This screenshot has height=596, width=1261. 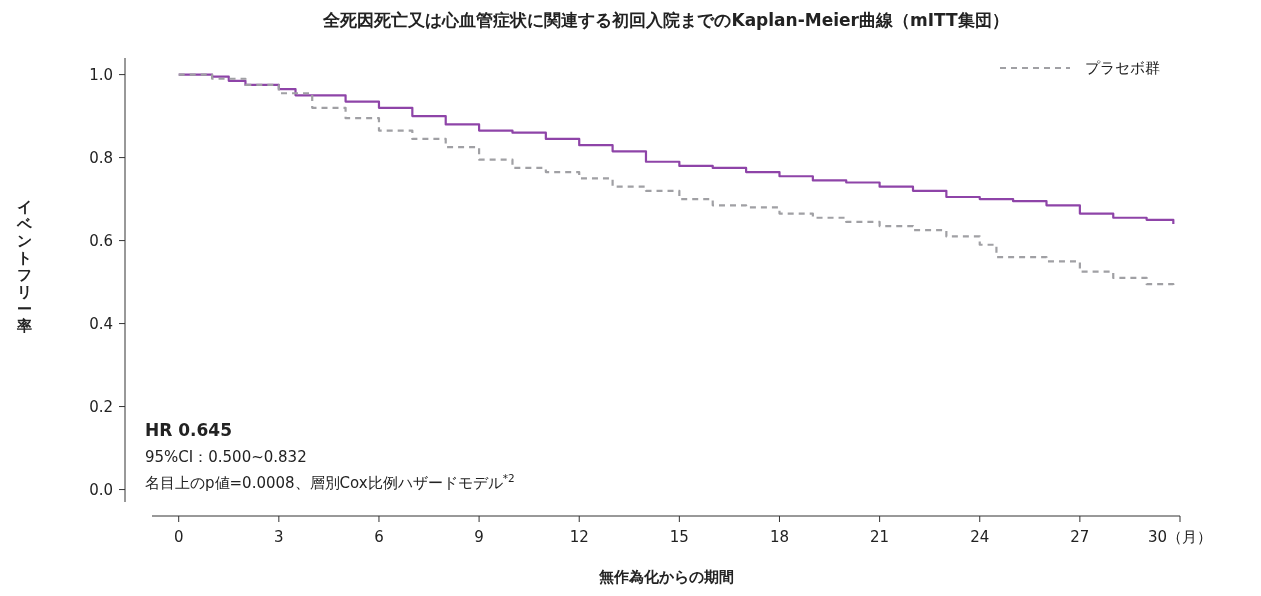 I want to click on annotation: 名目上のp値=0.0008、層別Cox比例ハザードモデル$^{*2}$, so click(x=330, y=482).